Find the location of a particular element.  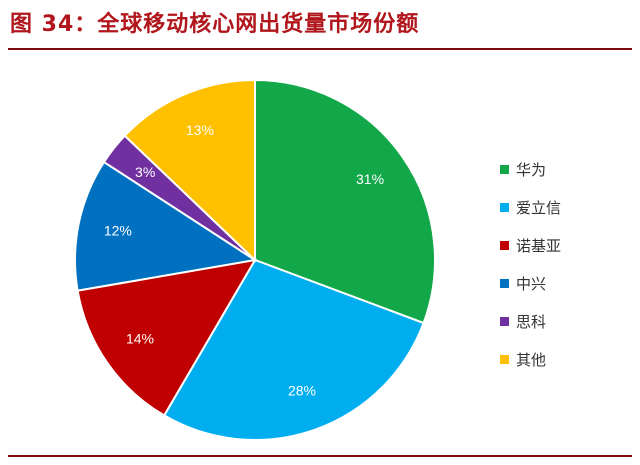

legend-item-3: 中兴 is located at coordinates (530, 283).